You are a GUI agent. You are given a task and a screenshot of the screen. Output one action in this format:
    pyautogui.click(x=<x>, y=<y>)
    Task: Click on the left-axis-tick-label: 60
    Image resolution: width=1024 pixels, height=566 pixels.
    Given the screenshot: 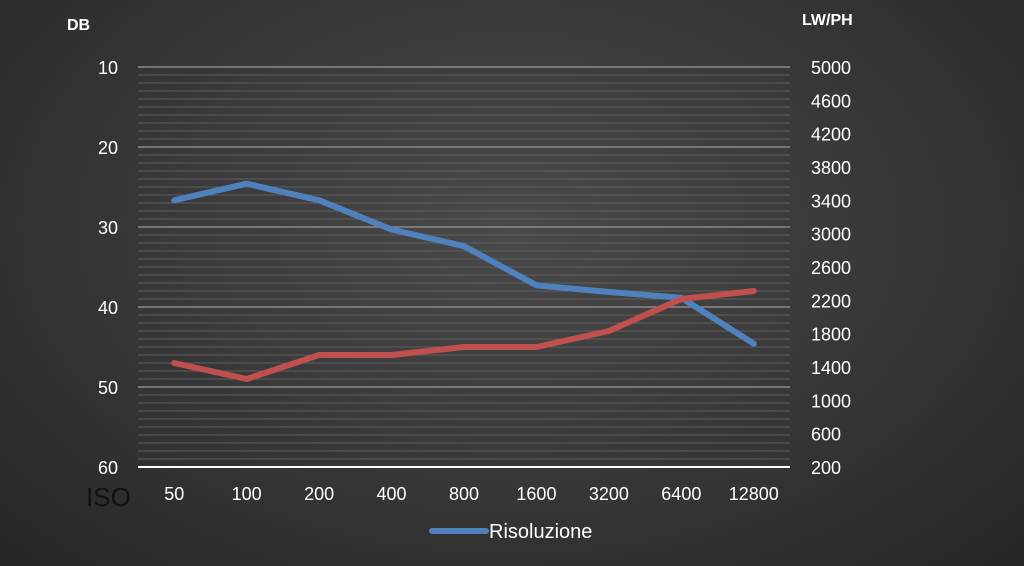 What is the action you would take?
    pyautogui.click(x=108, y=468)
    